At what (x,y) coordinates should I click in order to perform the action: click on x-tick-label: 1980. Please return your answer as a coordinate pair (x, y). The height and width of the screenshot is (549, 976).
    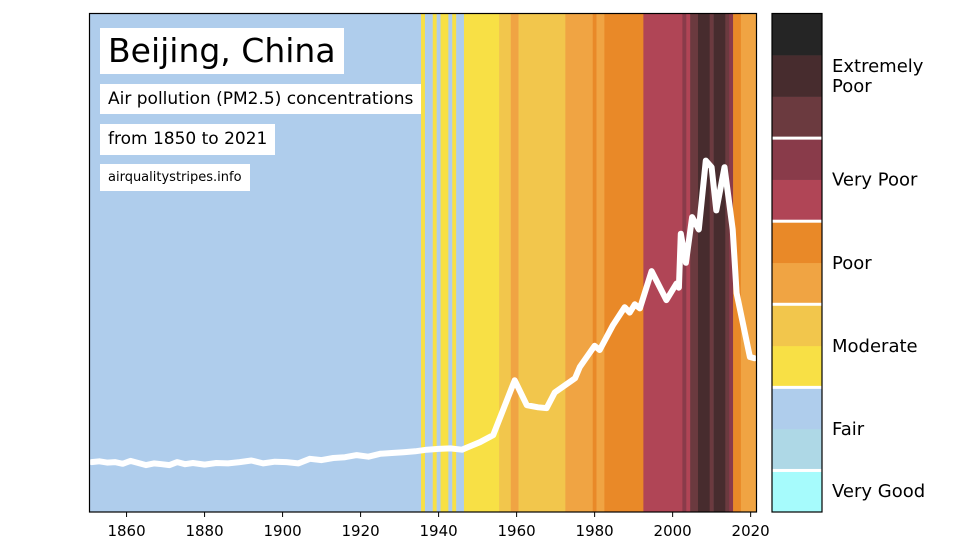
    Looking at the image, I should click on (595, 531).